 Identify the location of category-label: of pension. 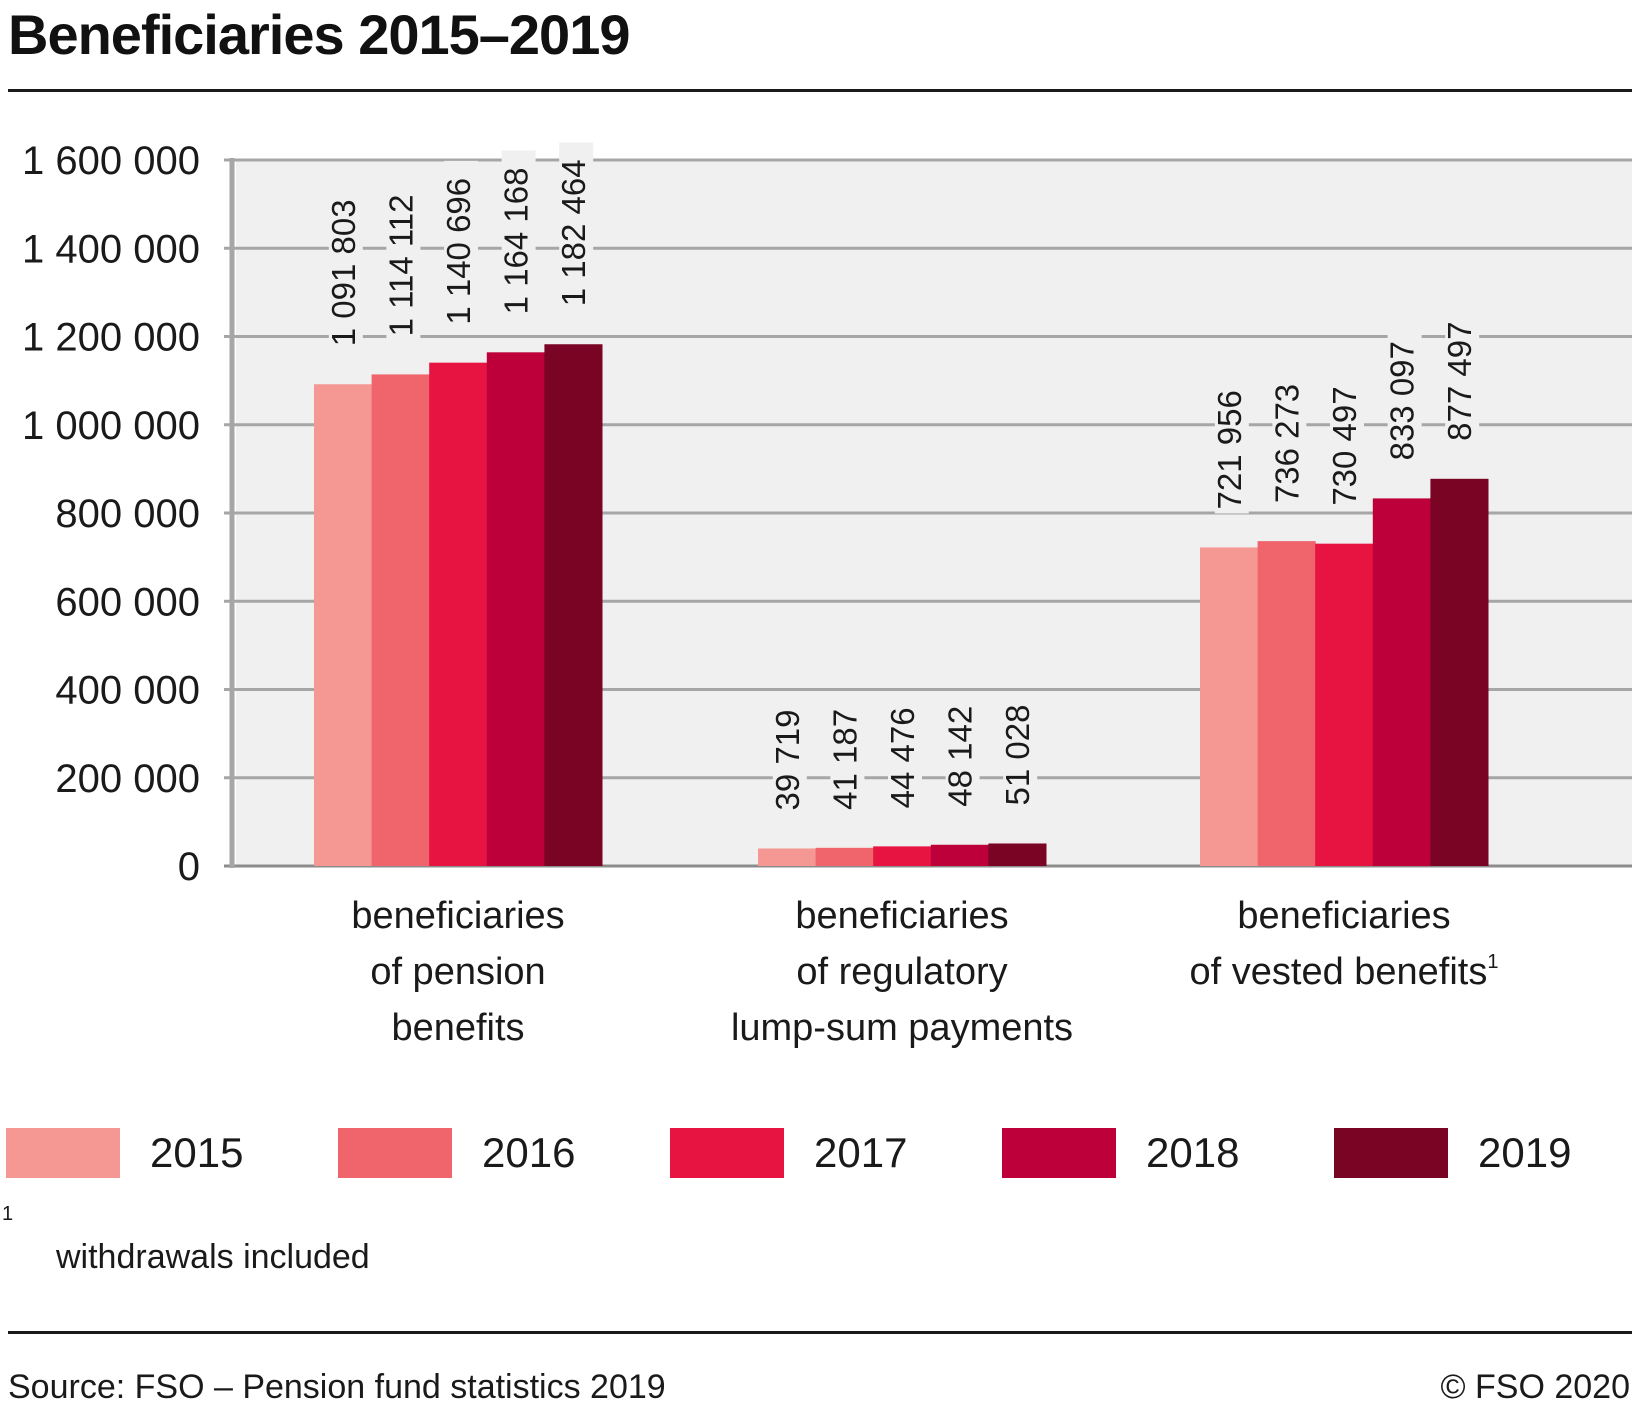
(457, 972).